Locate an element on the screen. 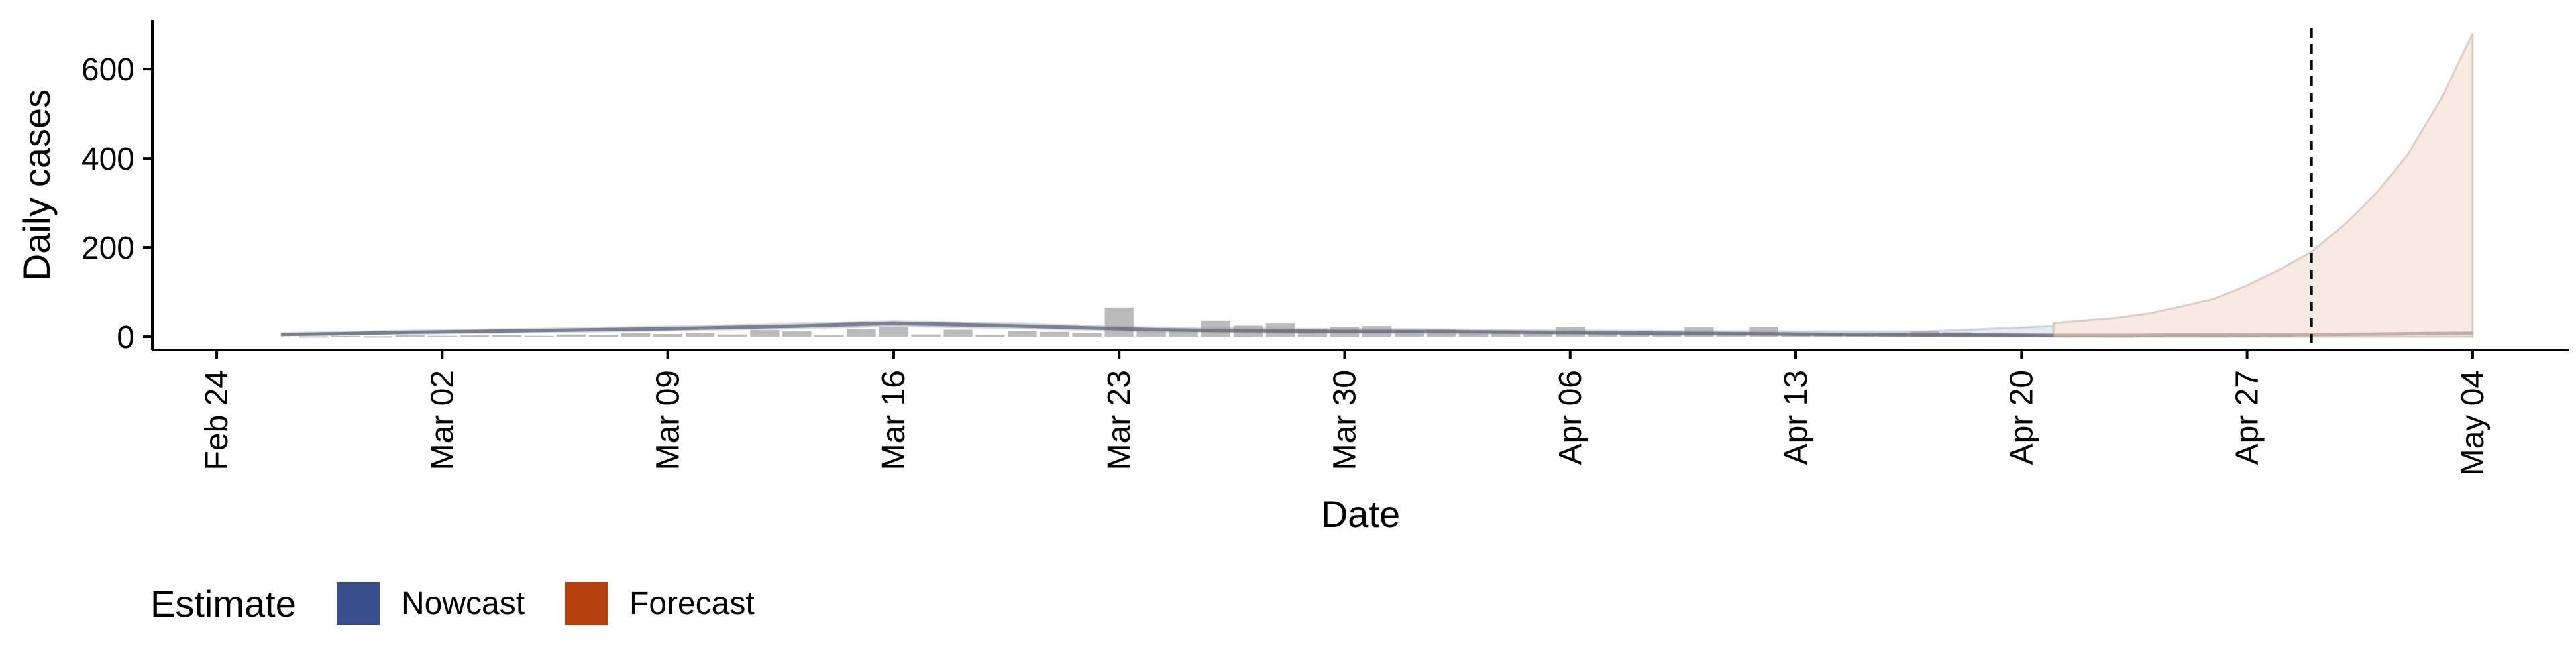  y-tick-label: 600 is located at coordinates (108, 70).